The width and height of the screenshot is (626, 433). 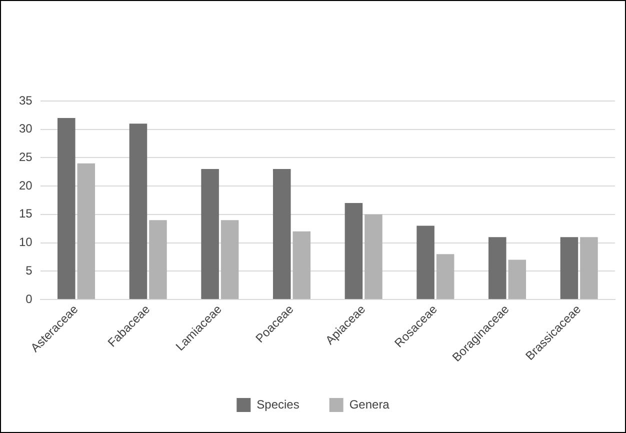 What do you see at coordinates (25, 242) in the screenshot?
I see `y-tick-label: 10` at bounding box center [25, 242].